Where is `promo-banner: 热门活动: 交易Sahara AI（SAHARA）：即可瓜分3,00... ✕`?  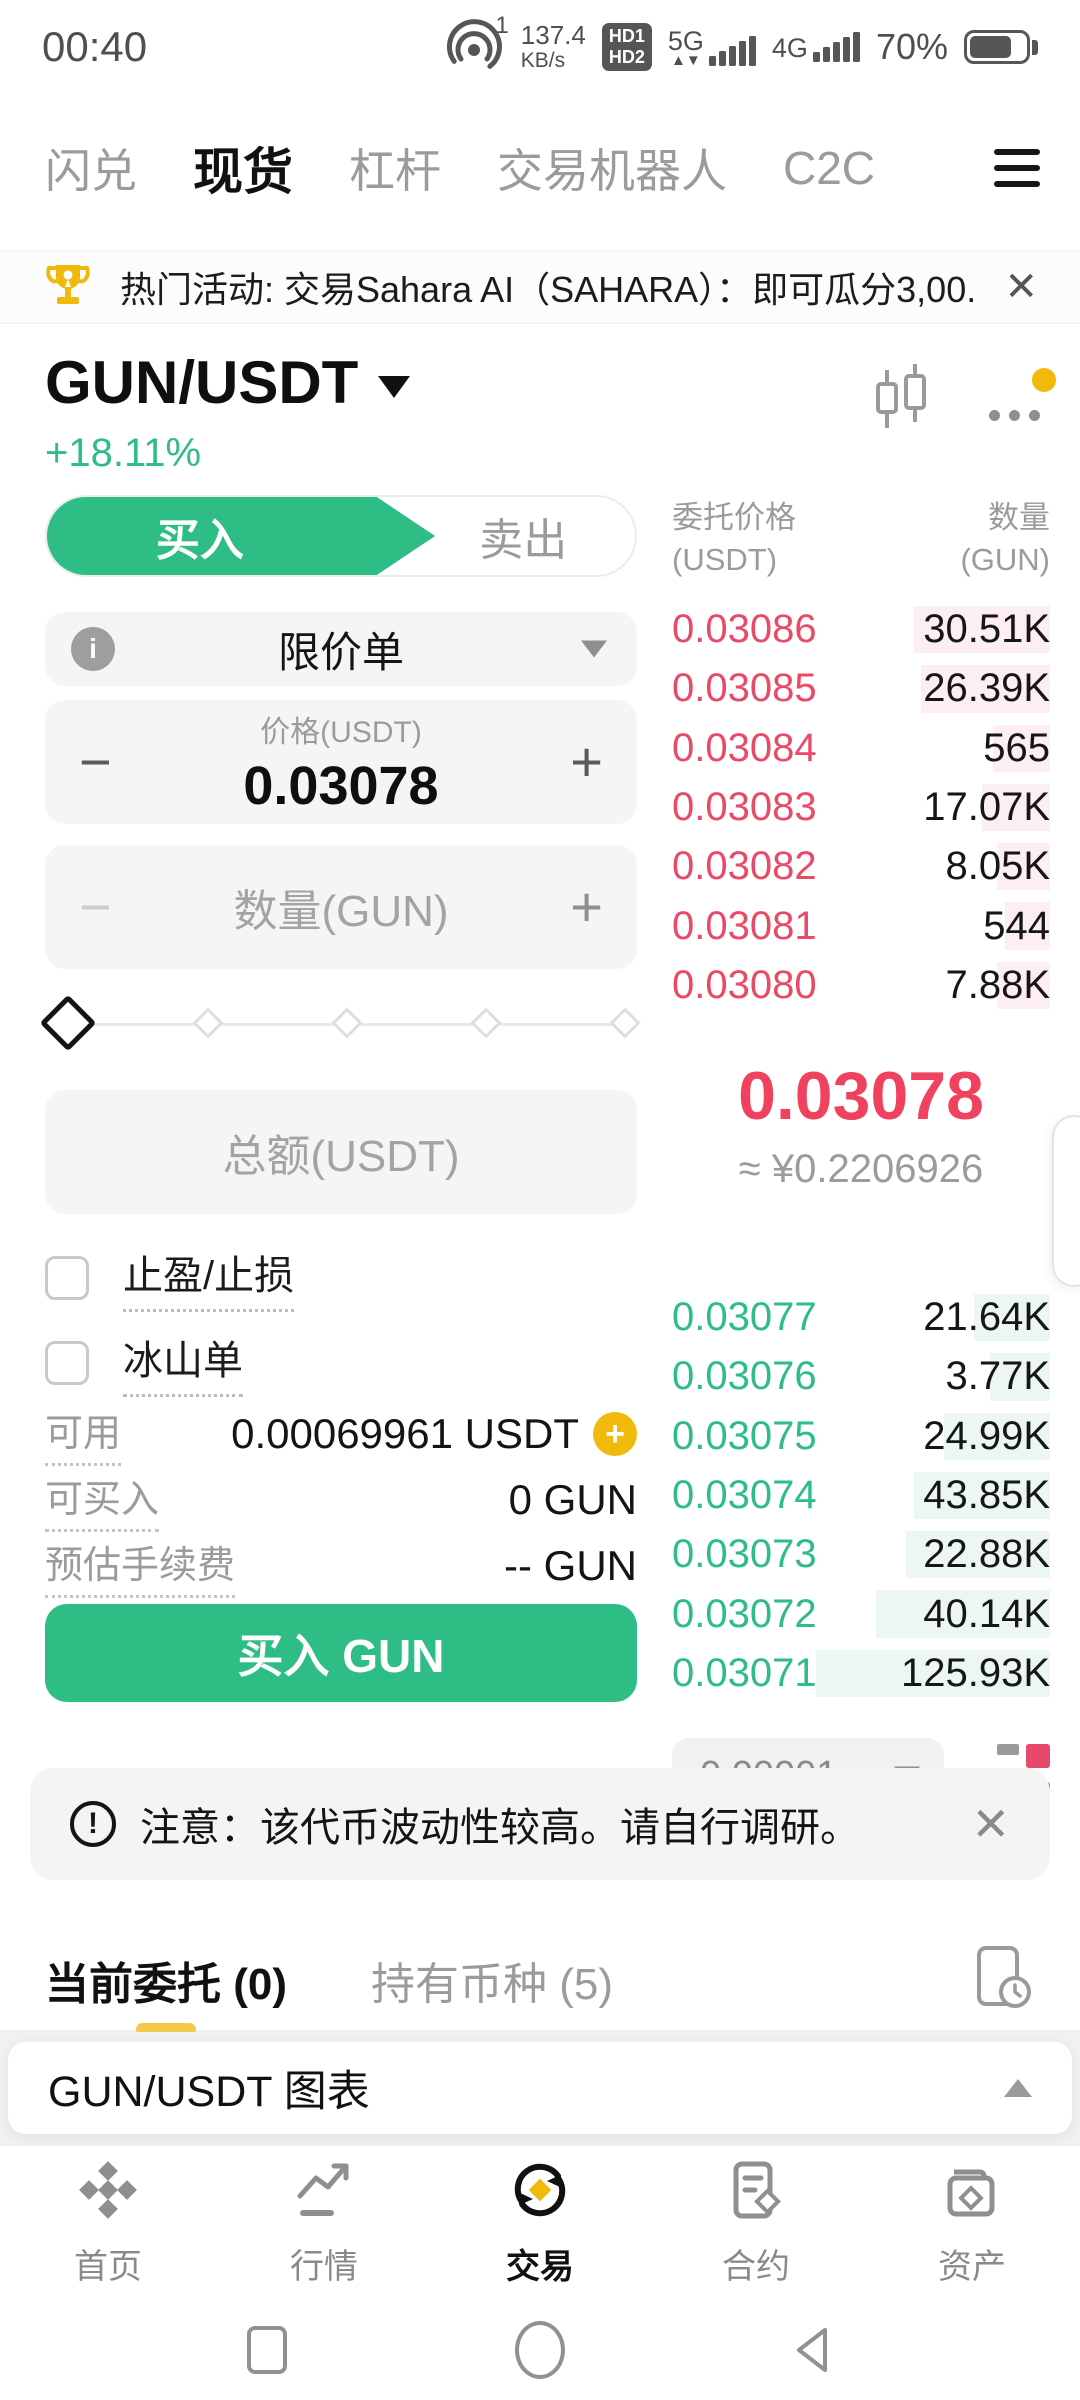 promo-banner: 热门活动: 交易Sahara AI（SAHARA）：即可瓜分3,00... ✕ is located at coordinates (540, 287).